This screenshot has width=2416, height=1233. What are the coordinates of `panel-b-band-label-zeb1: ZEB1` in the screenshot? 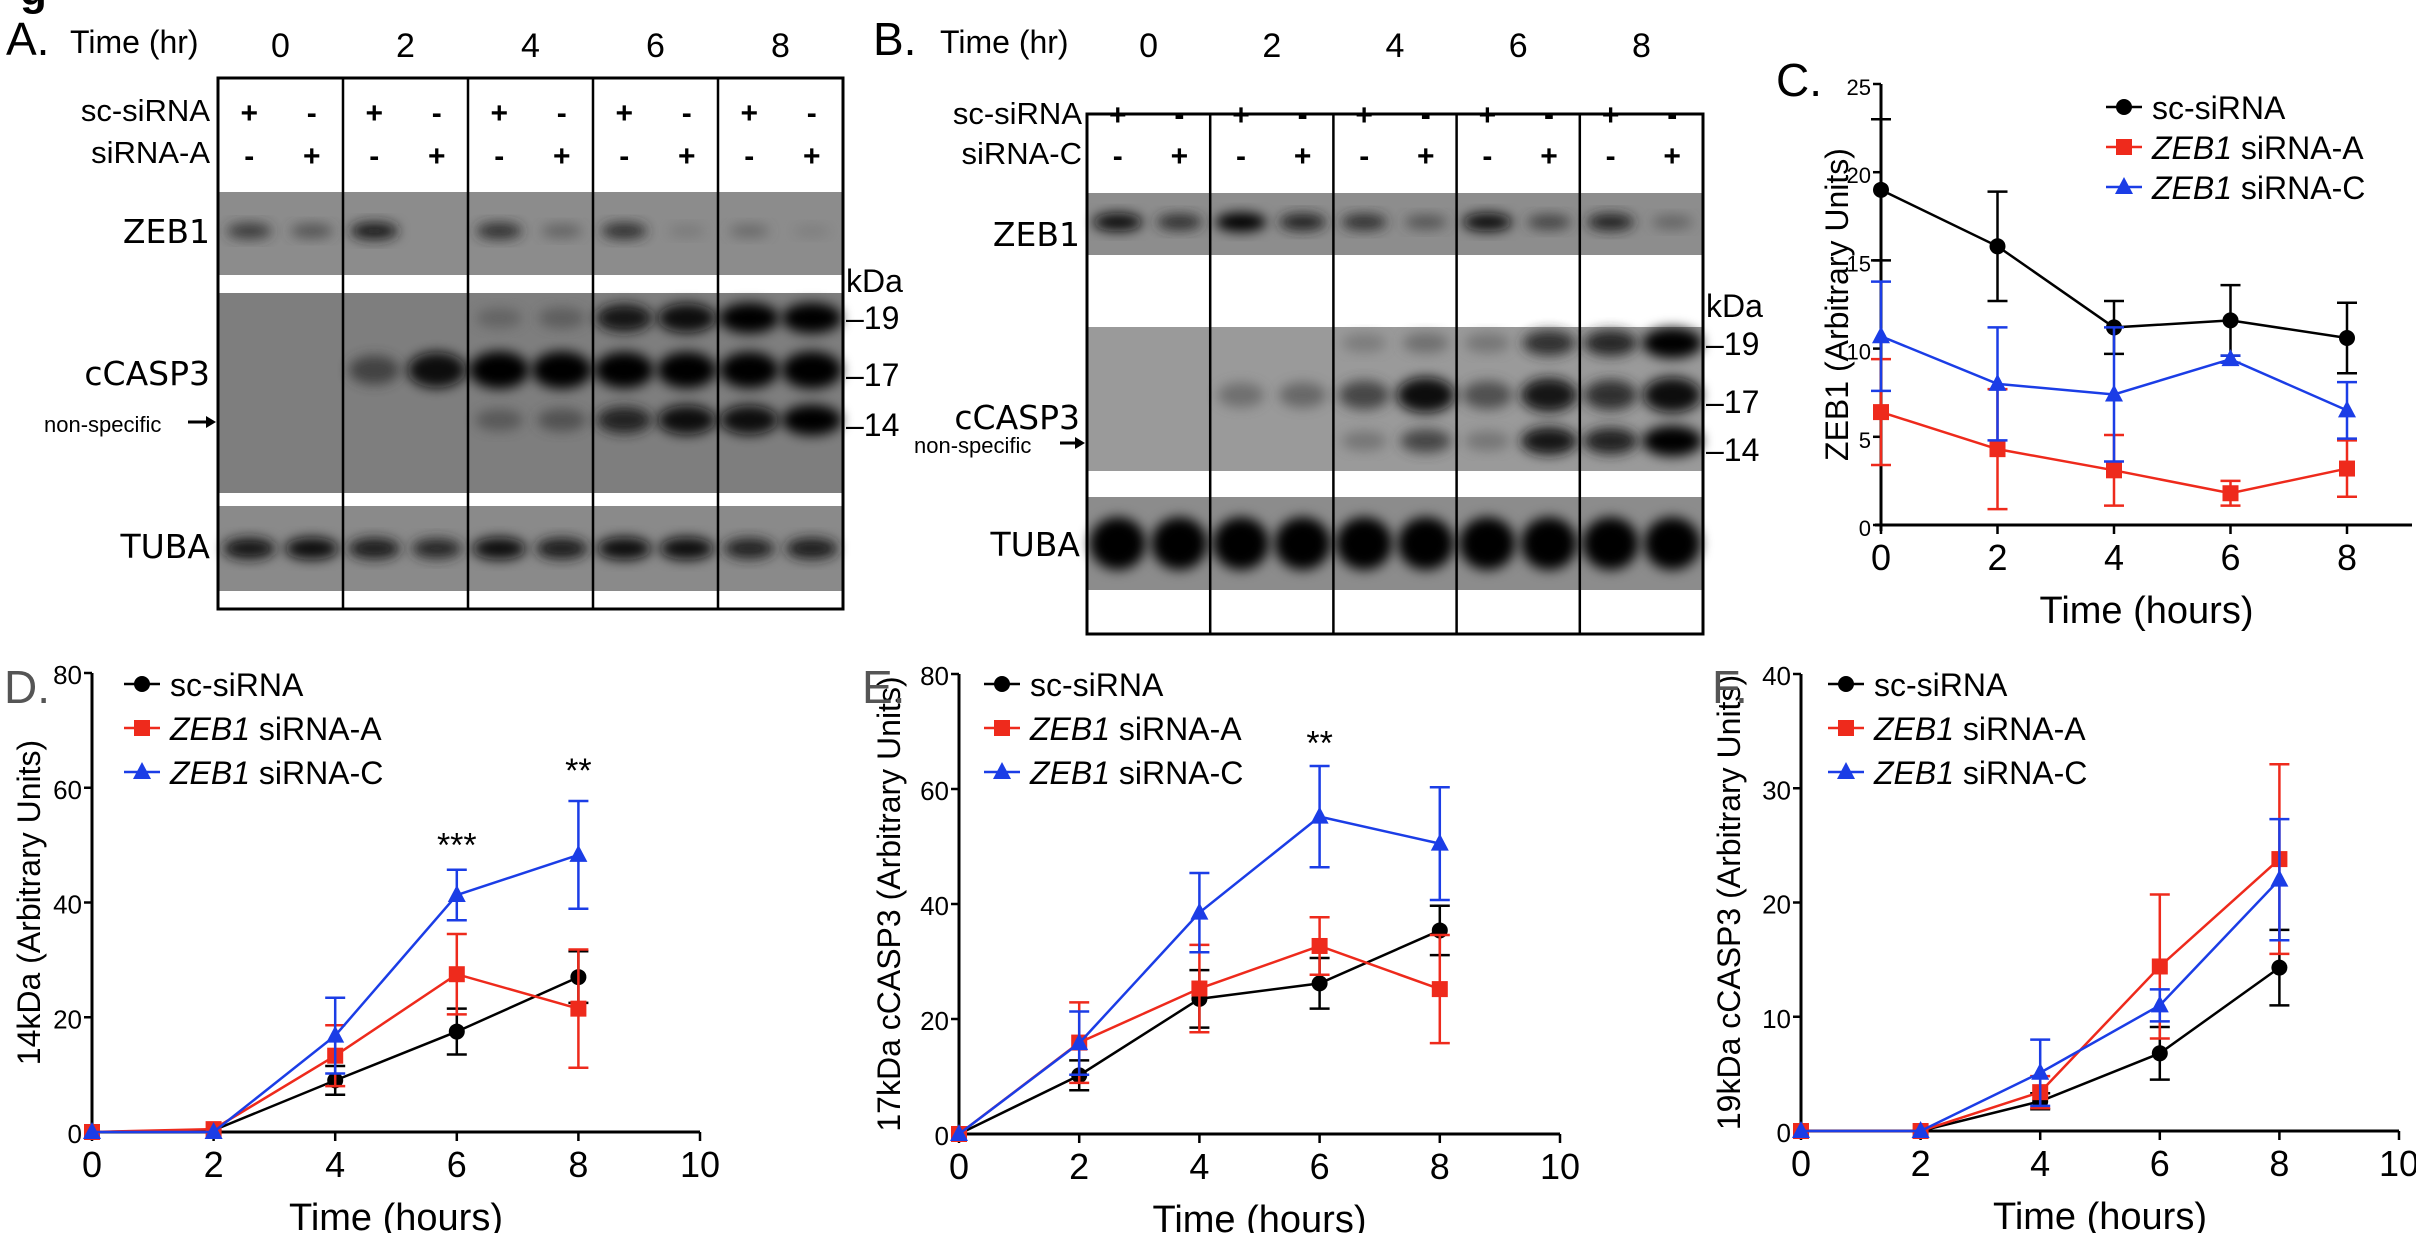 It's located at (1036, 234).